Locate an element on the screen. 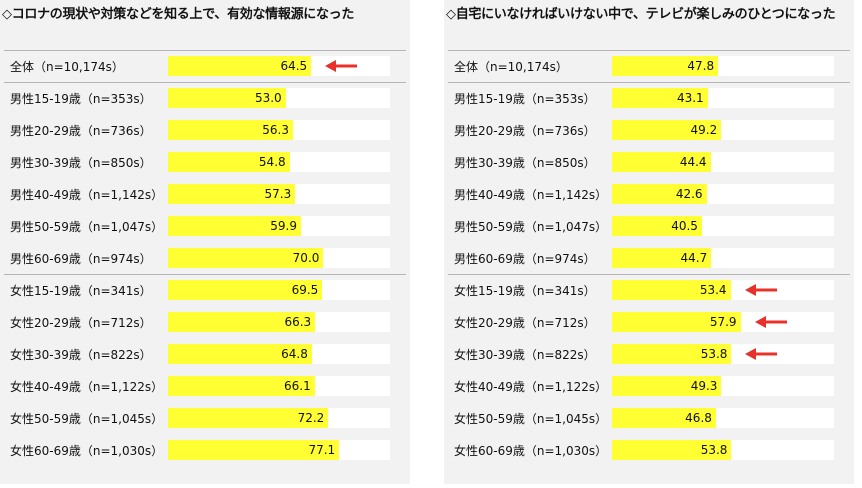 The width and height of the screenshot is (862, 488). bar-row: 全体（n=10,174s） 64.5 is located at coordinates (205, 66).